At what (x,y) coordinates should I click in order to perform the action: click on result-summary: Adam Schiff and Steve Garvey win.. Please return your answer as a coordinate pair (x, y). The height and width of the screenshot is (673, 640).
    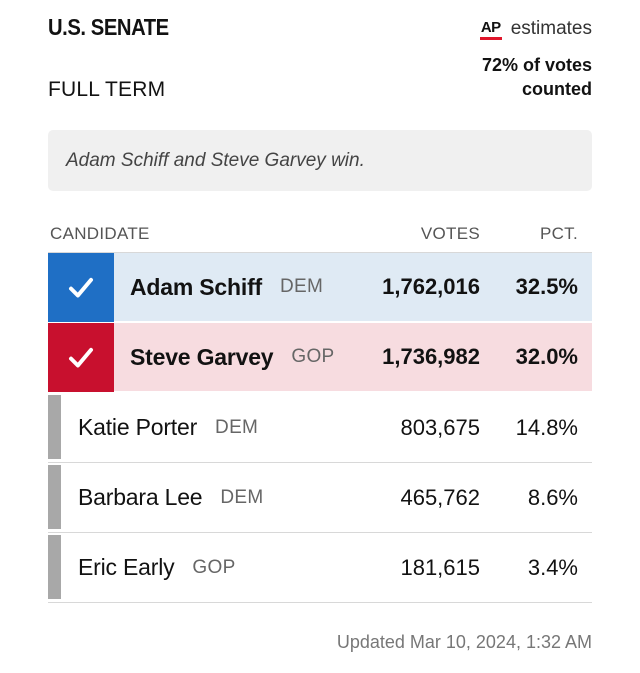
    Looking at the image, I should click on (320, 160).